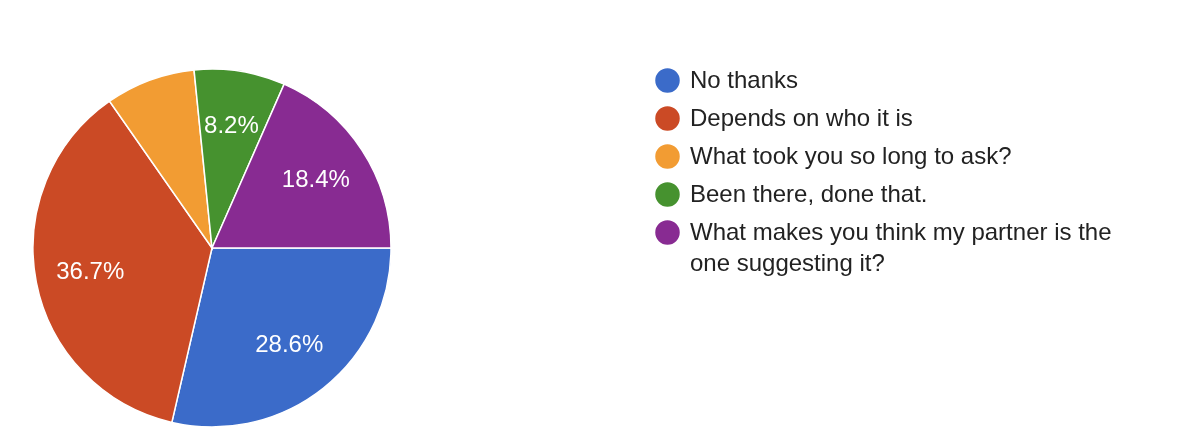 The height and width of the screenshot is (442, 1192). Describe the element at coordinates (315, 179) in the screenshot. I see `data-label: 18.4%` at that location.